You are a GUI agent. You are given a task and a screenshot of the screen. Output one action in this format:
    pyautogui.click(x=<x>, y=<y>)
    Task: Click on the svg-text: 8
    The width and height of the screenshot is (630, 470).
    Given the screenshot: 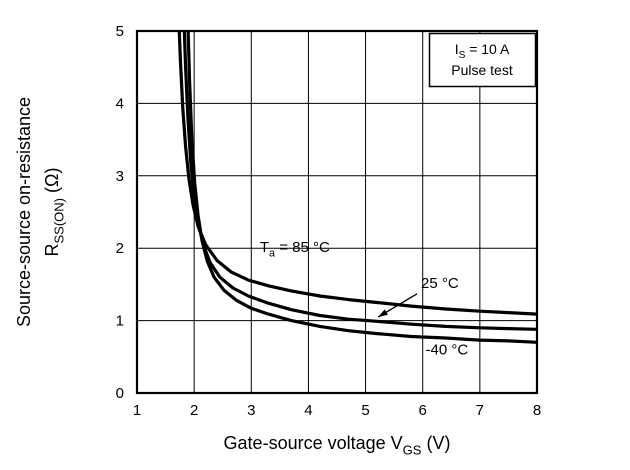 What is the action you would take?
    pyautogui.click(x=537, y=410)
    